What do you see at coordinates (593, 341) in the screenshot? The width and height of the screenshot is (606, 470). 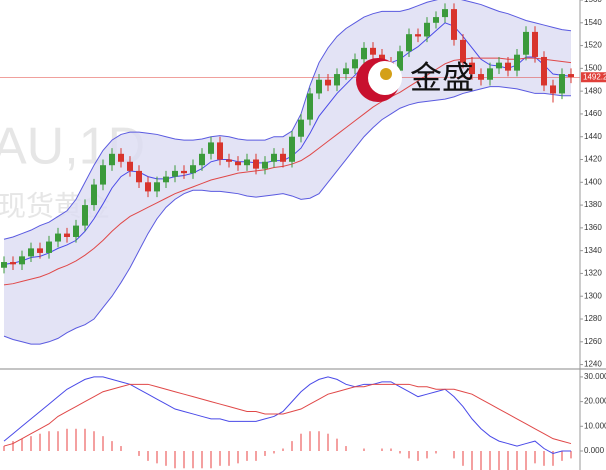 I see `y-tick-label: 1260` at bounding box center [593, 341].